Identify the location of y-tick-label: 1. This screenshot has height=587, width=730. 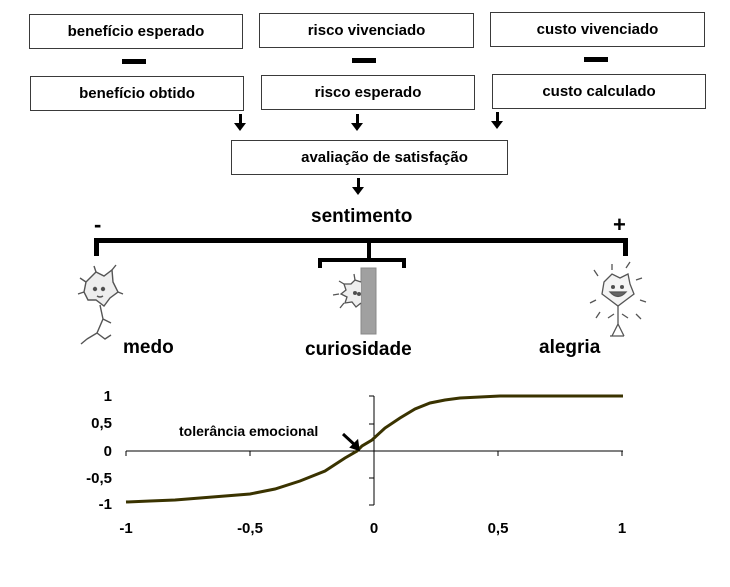
(108, 396).